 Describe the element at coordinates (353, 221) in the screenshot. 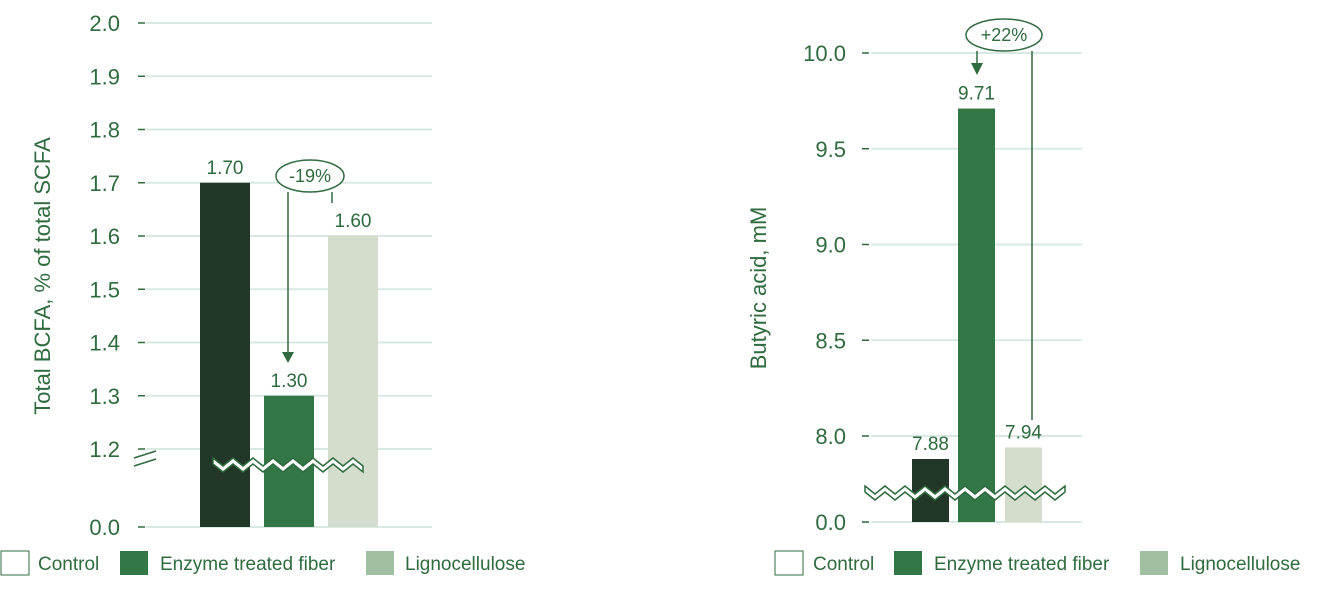

I see `left-bar-value-label: 1.60` at that location.